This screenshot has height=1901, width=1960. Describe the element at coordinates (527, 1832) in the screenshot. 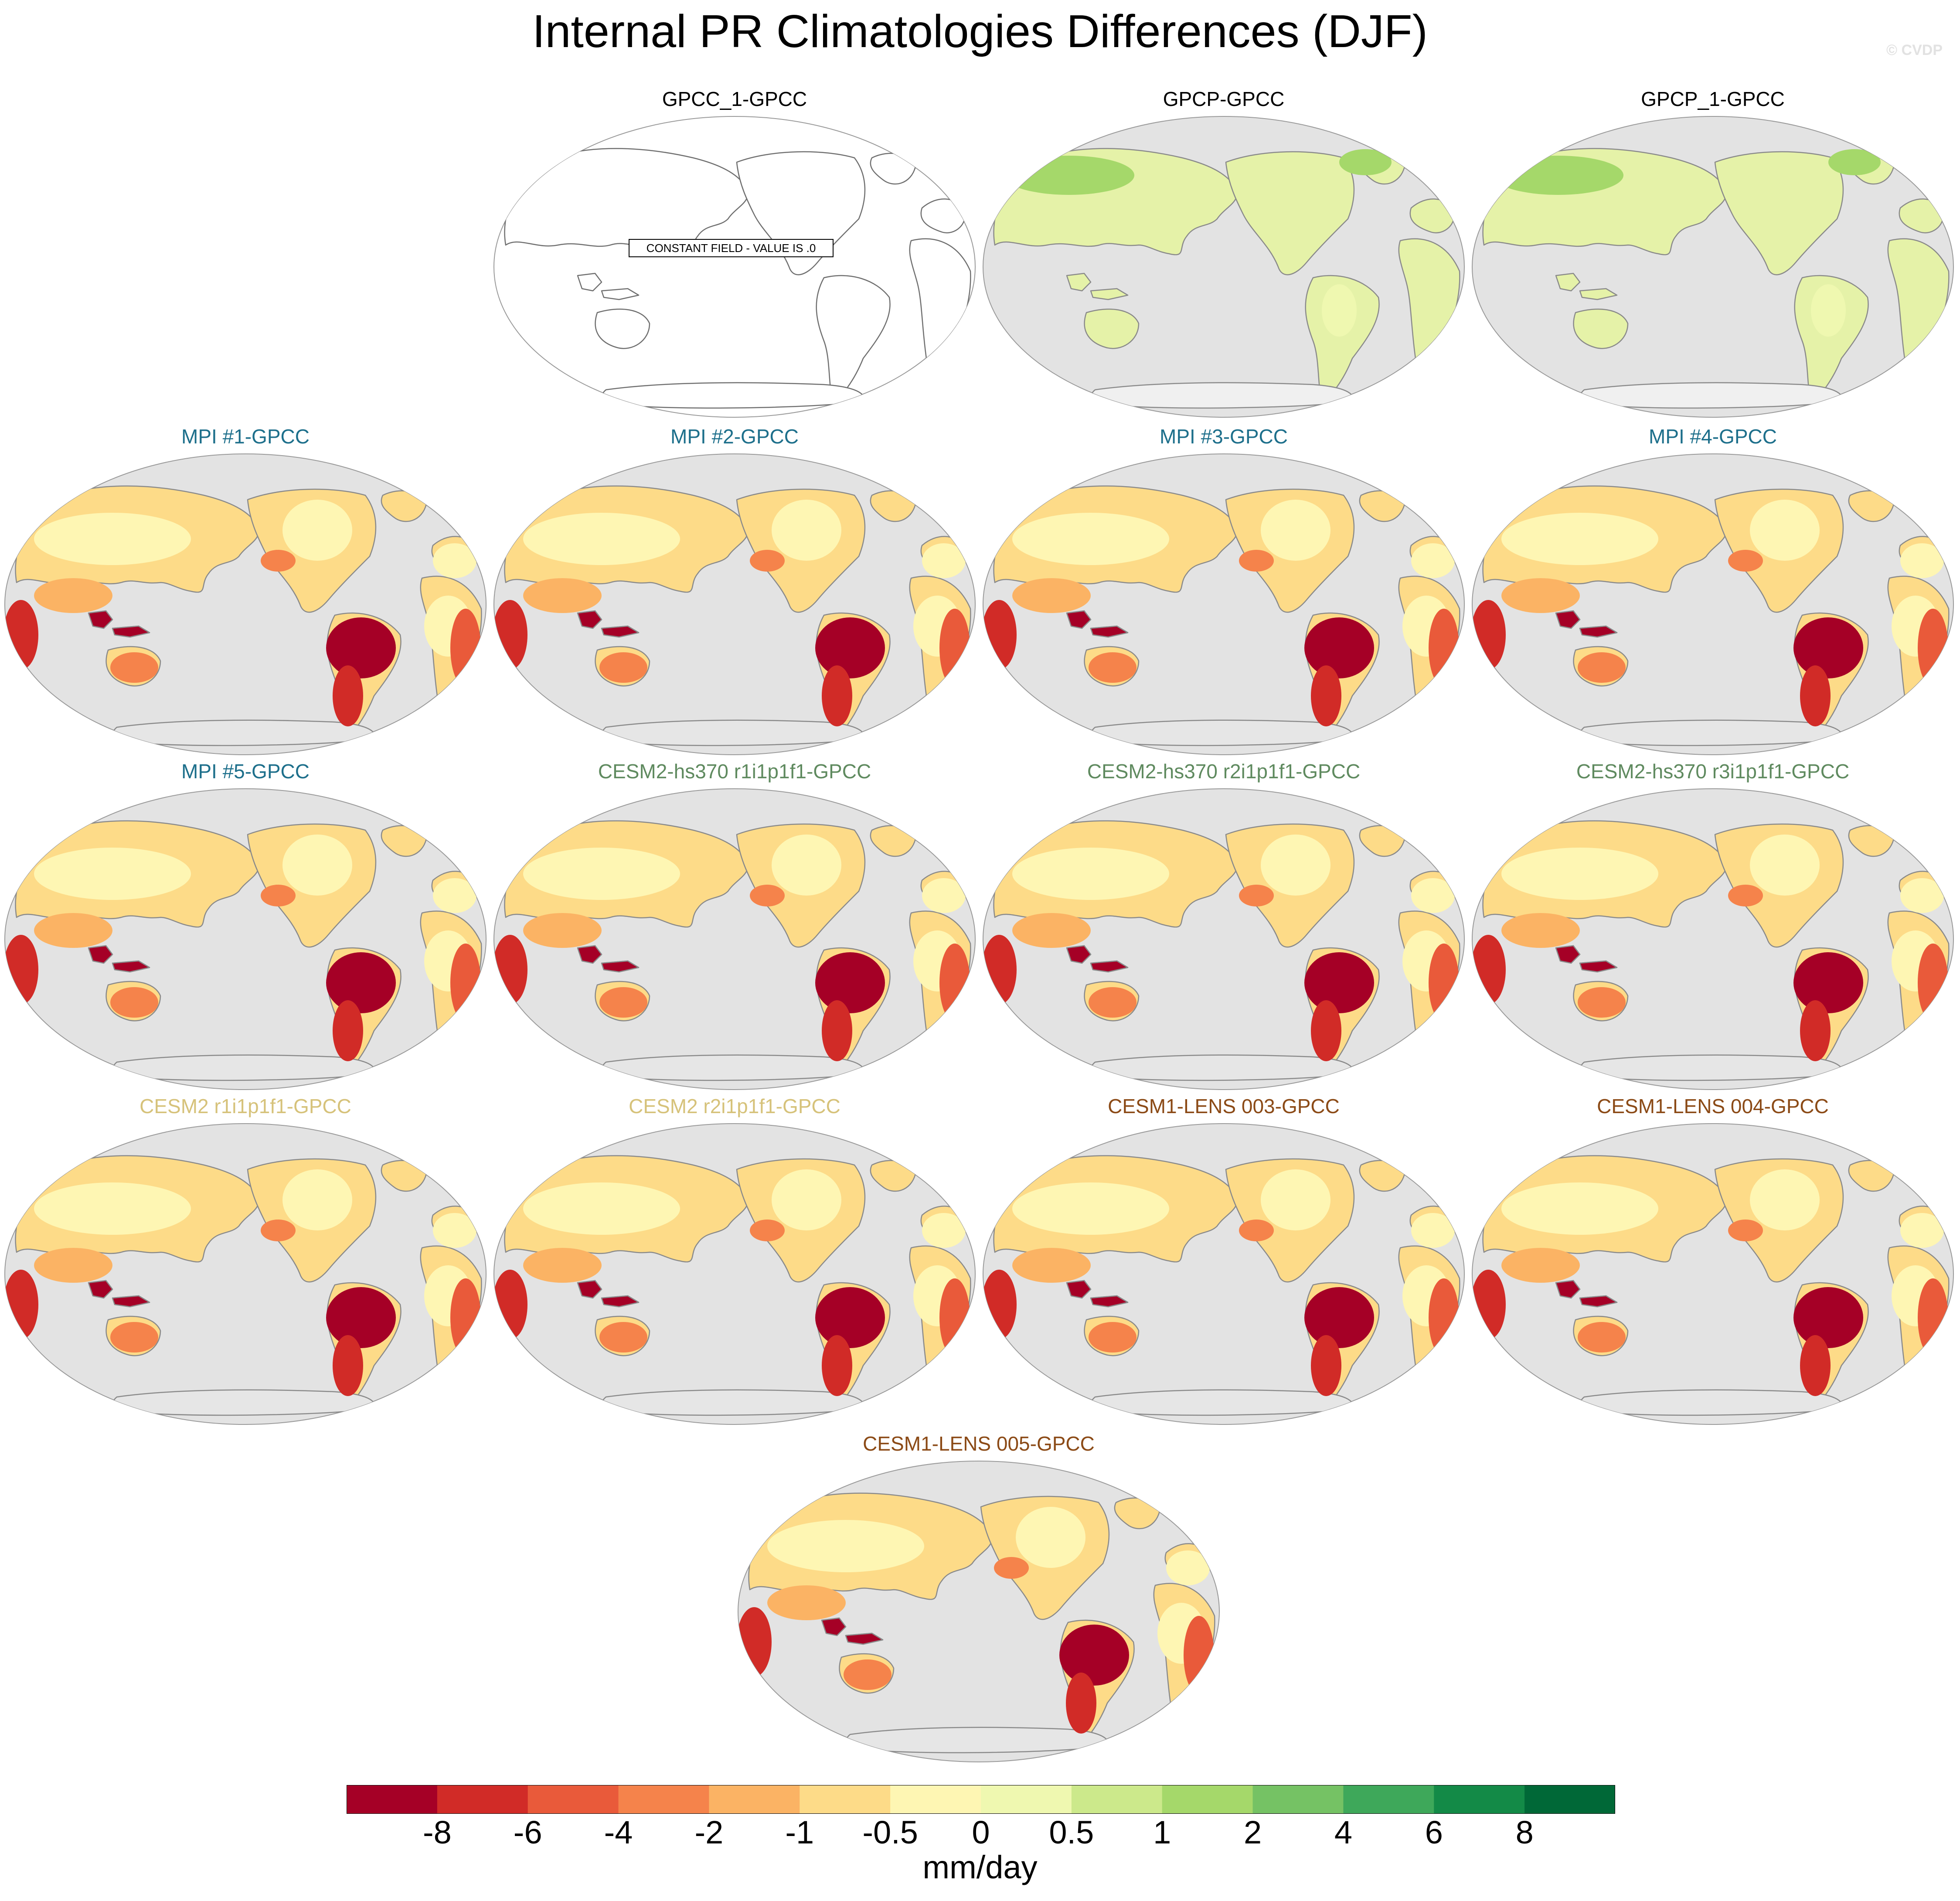

I see `colorbar-tick-label: -6` at that location.